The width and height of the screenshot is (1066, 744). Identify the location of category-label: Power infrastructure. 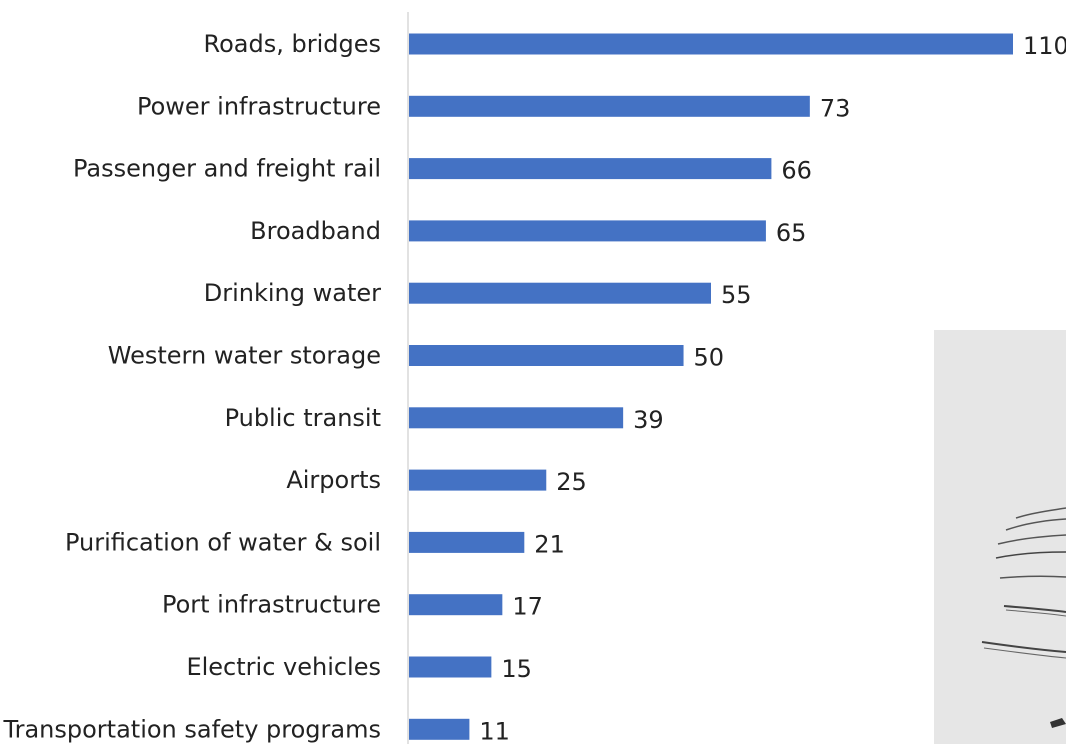
(259, 106).